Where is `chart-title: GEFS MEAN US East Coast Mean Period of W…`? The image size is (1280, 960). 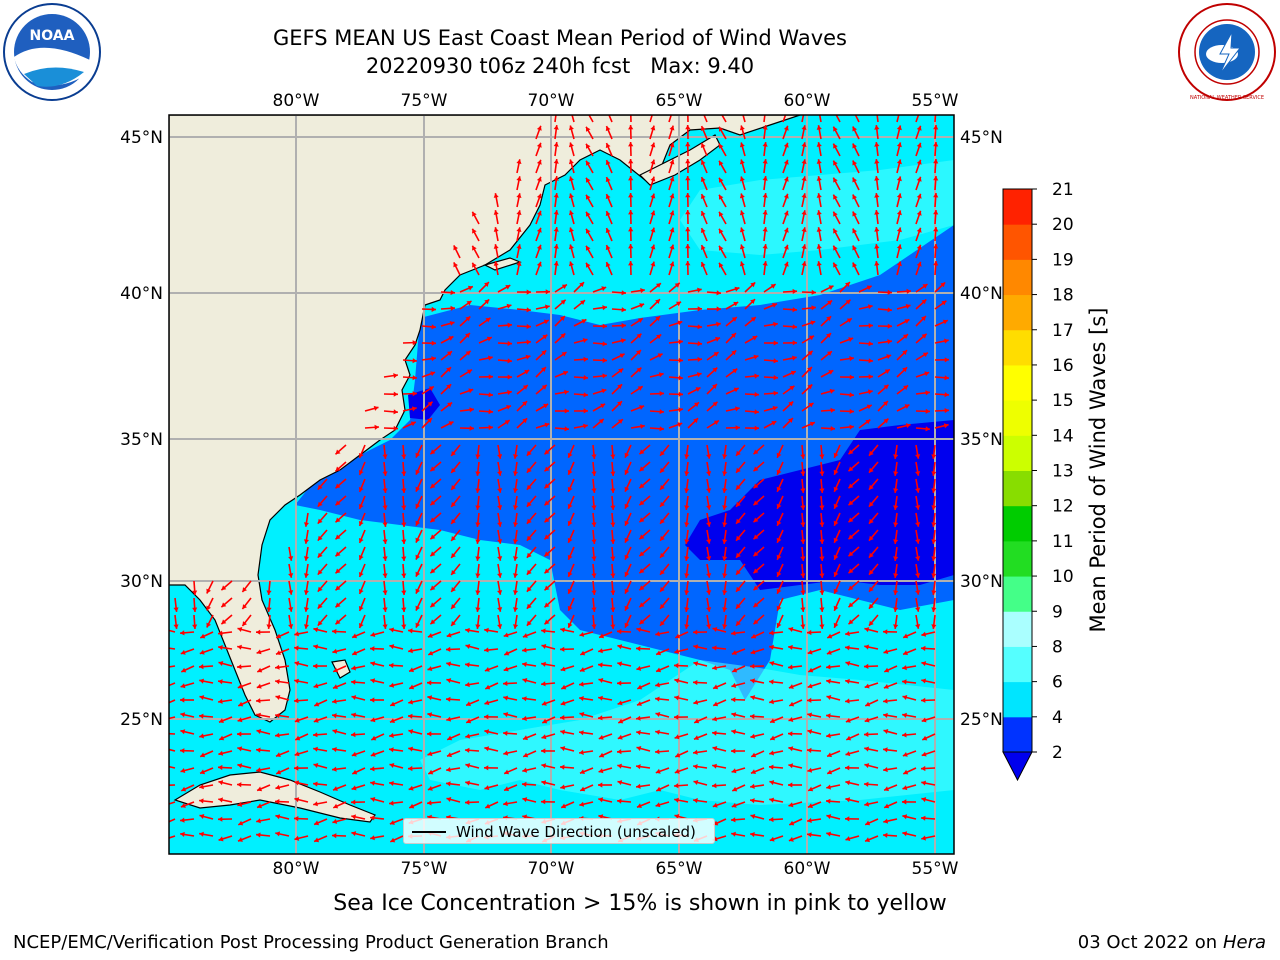
chart-title: GEFS MEAN US East Coast Mean Period of W… is located at coordinates (560, 38).